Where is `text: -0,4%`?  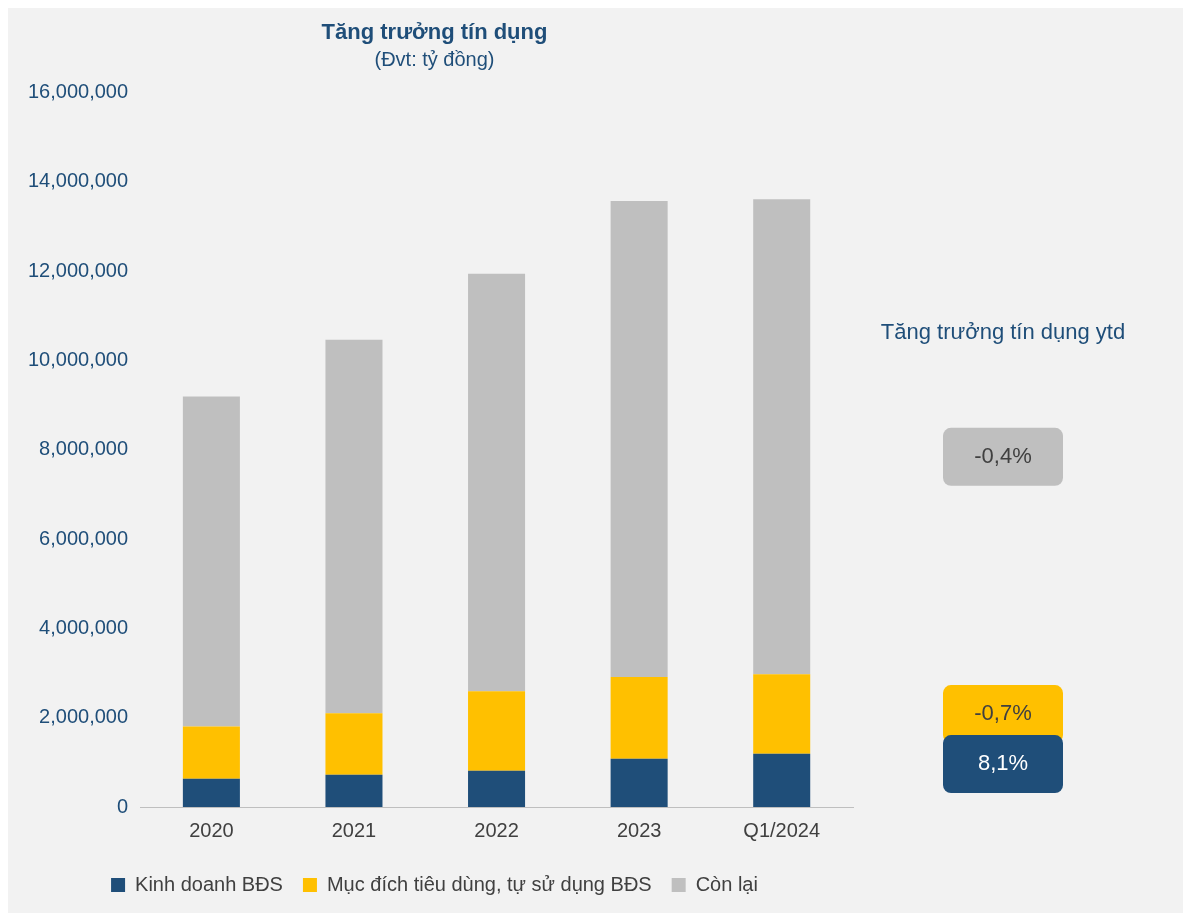 text: -0,4% is located at coordinates (1003, 455).